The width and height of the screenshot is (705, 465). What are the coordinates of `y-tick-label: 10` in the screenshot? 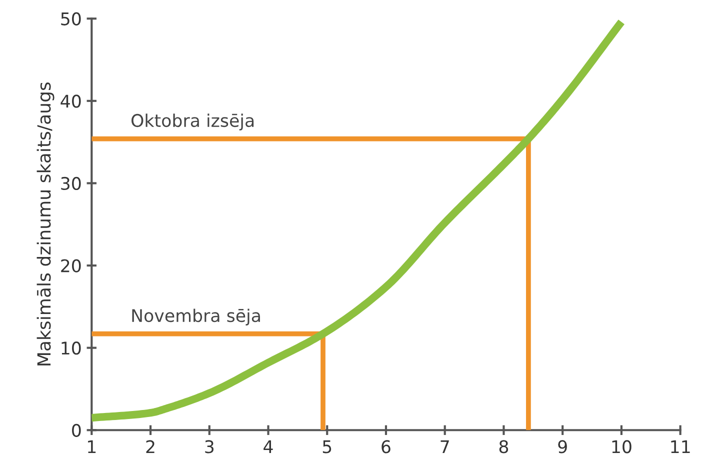 It's located at (71, 348).